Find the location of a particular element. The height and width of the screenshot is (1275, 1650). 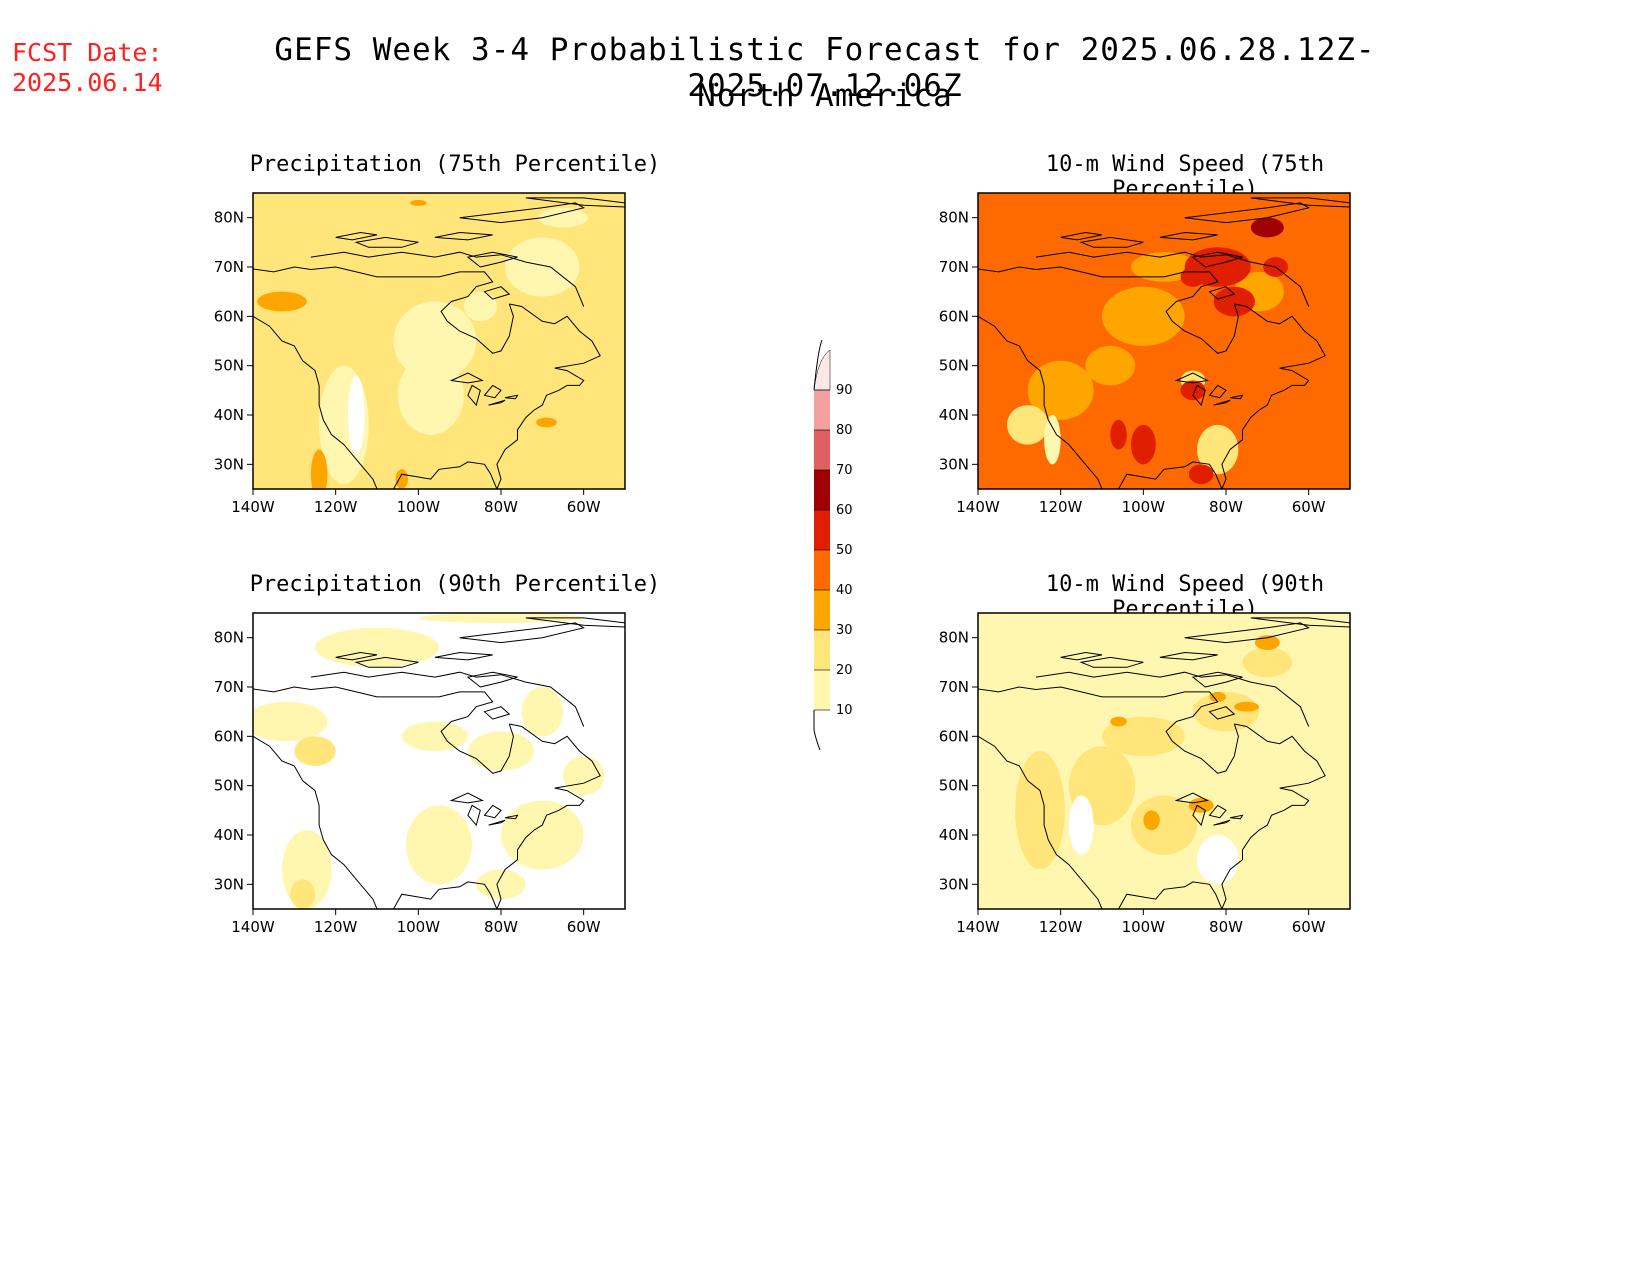

colorbar-head is located at coordinates (818, 365).